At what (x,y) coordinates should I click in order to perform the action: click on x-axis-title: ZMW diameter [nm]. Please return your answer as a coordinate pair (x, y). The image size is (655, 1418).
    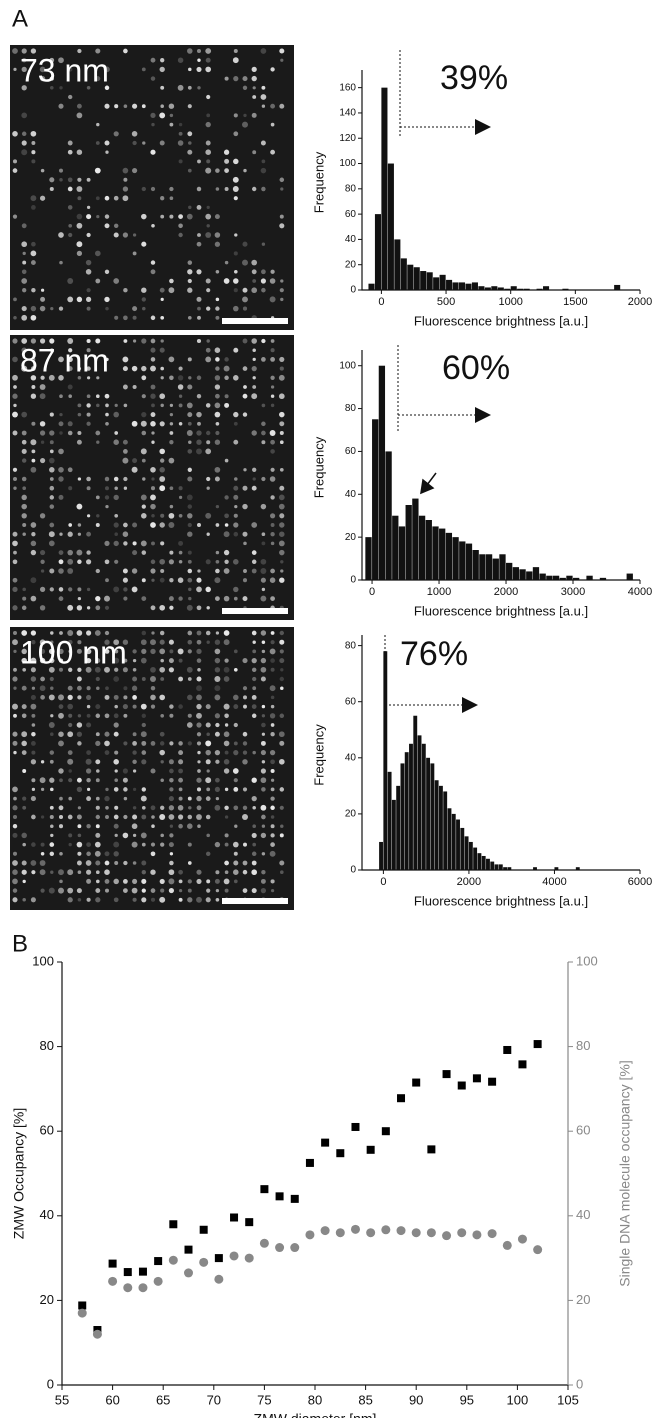
    Looking at the image, I should click on (315, 1414).